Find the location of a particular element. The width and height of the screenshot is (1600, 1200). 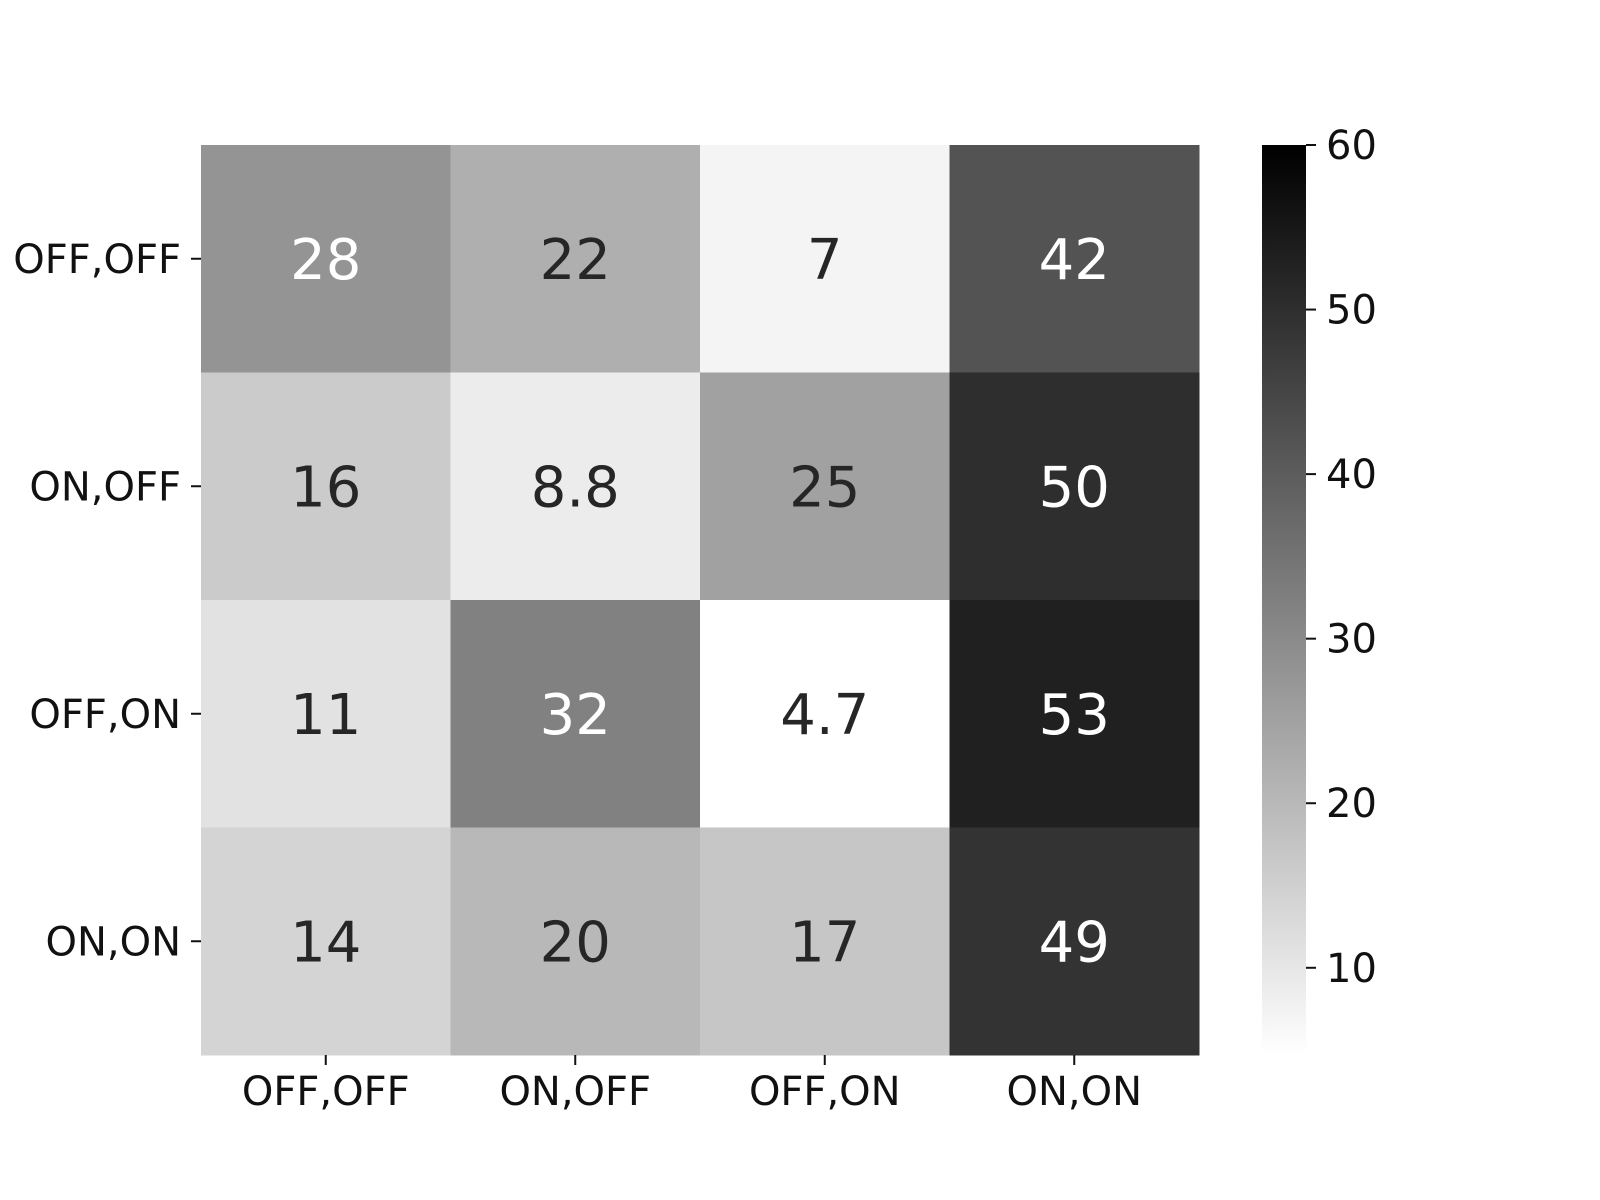

y-tick-label: OFF,OFF is located at coordinates (97, 260).